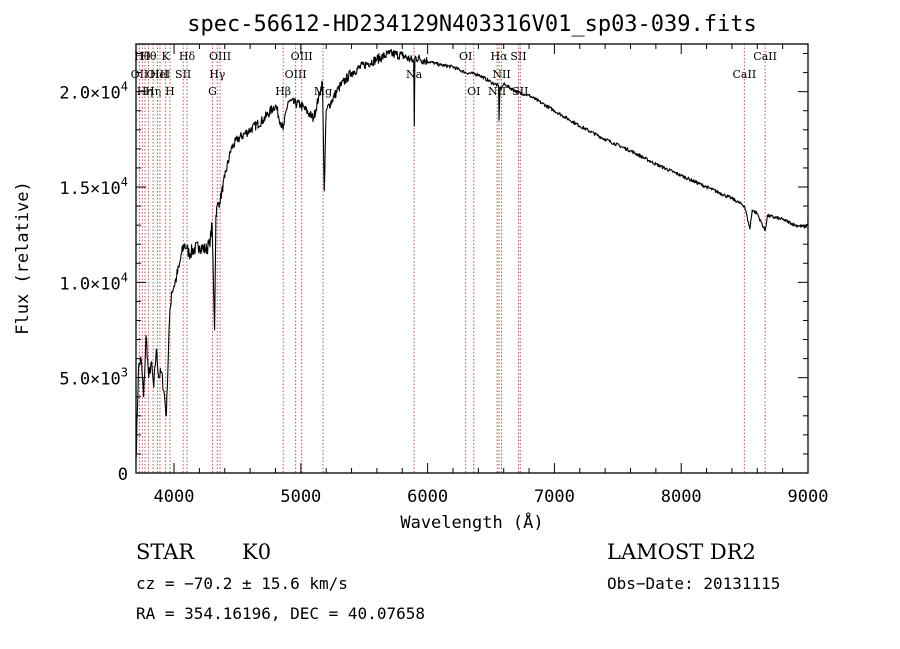 This screenshot has width=900, height=649. Describe the element at coordinates (166, 56) in the screenshot. I see `marker-label-7: K` at that location.